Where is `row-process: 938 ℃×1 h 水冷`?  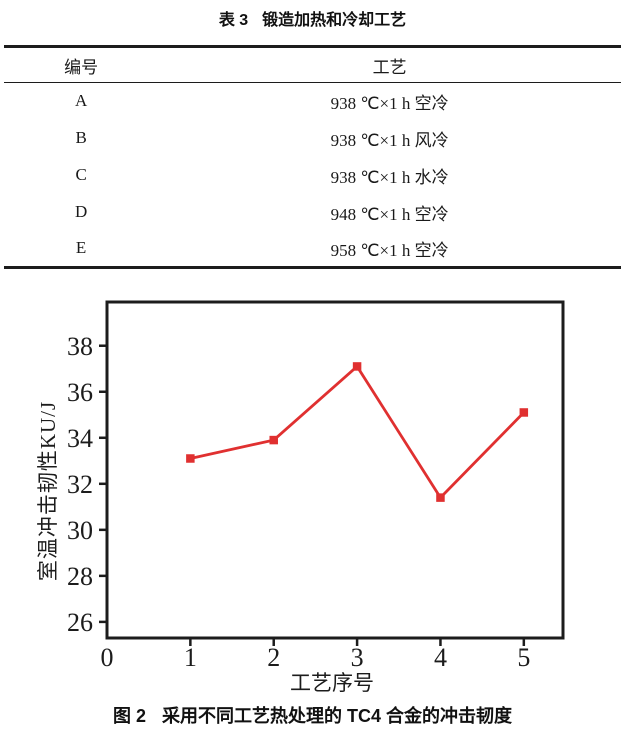
row-process: 938 ℃×1 h 水冷 is located at coordinates (389, 177).